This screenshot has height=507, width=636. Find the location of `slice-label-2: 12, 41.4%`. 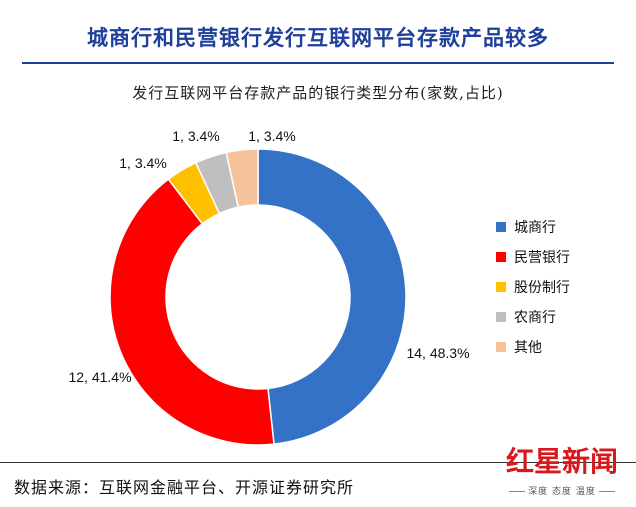

slice-label-2: 12, 41.4% is located at coordinates (99, 377).